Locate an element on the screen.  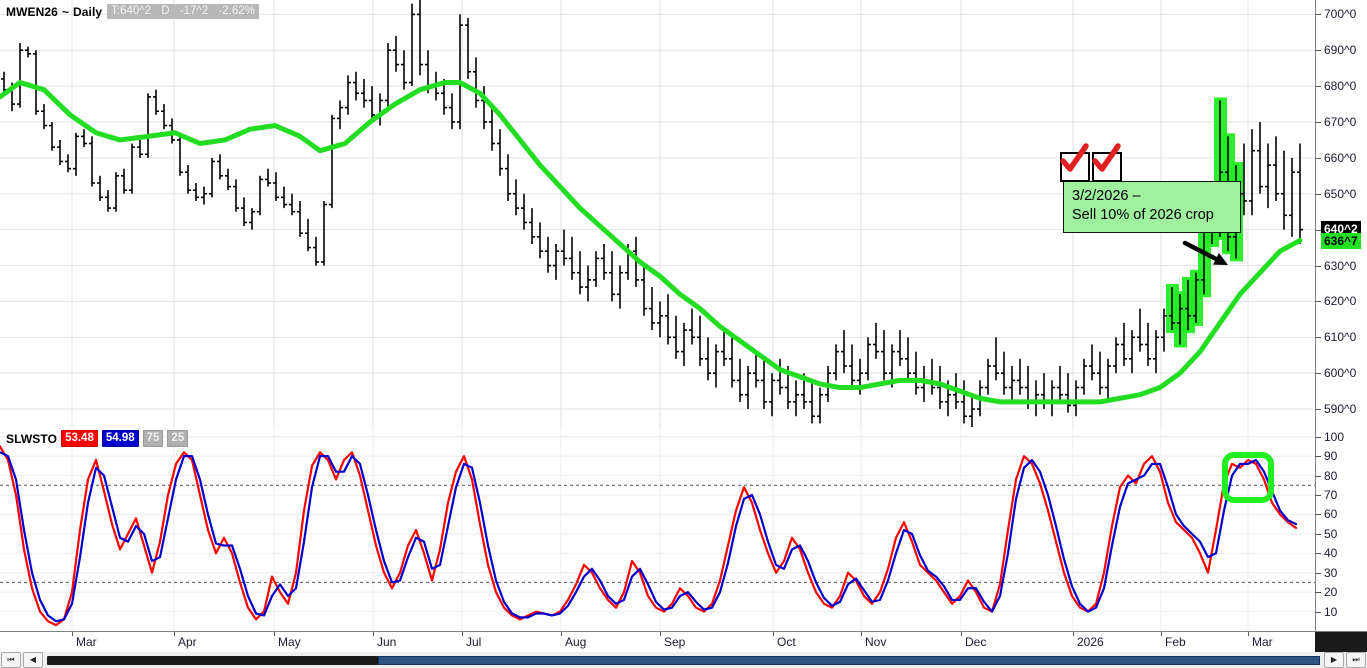
indicator-lower-level: 25 is located at coordinates (178, 438).